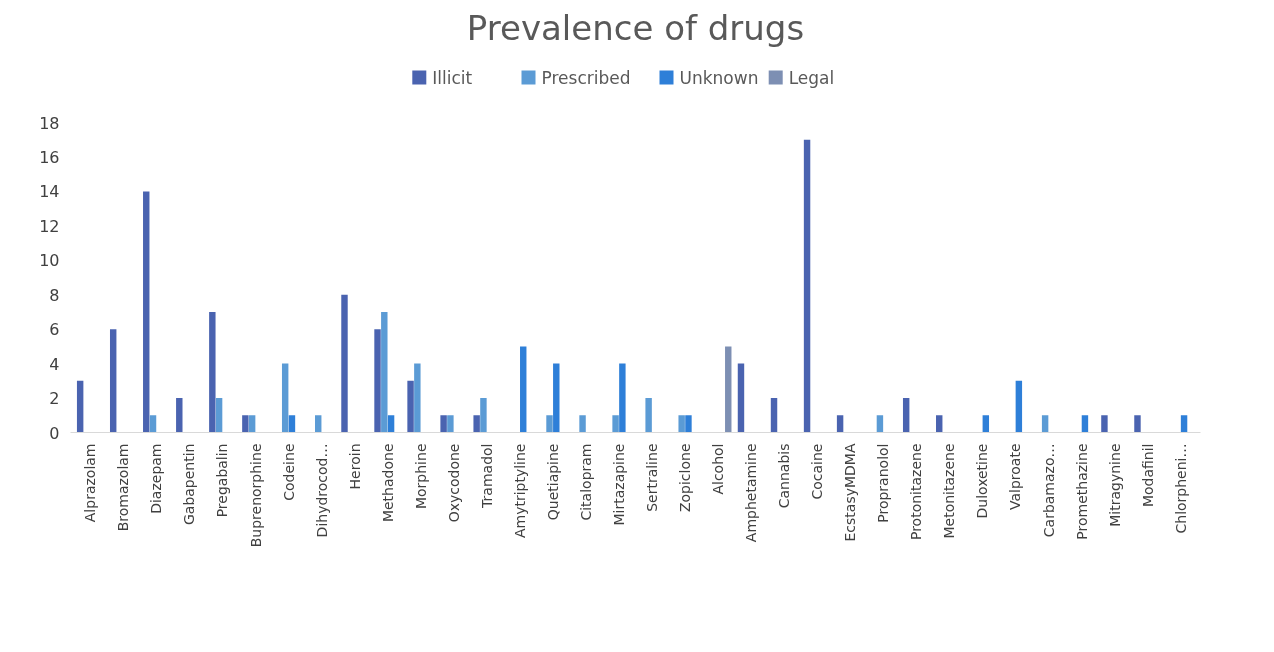 Image resolution: width=1274 pixels, height=652 pixels. I want to click on x-tick-label: Methadone, so click(387, 483).